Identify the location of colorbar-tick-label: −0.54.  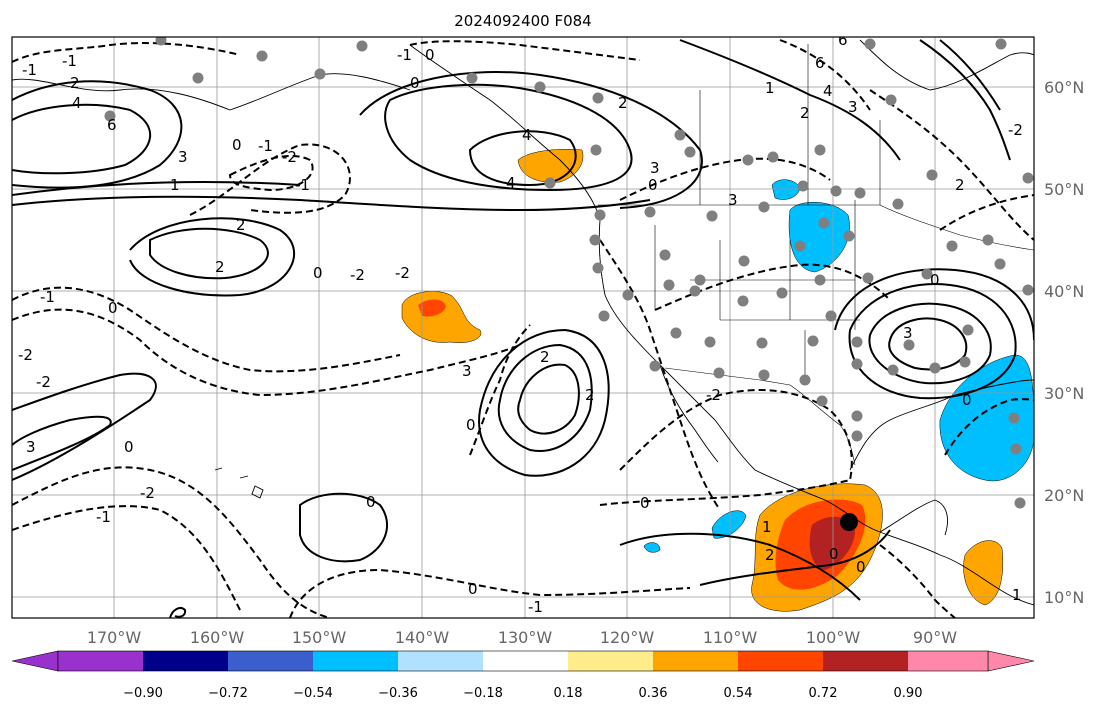
(313, 693).